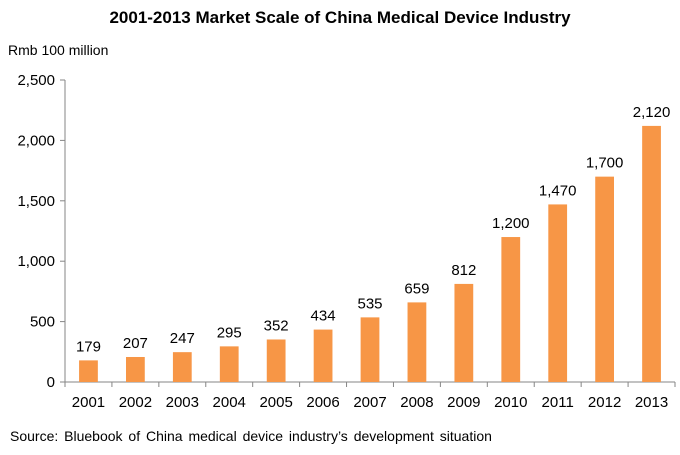 This screenshot has height=455, width=680. What do you see at coordinates (416, 288) in the screenshot?
I see `data-label: 659` at bounding box center [416, 288].